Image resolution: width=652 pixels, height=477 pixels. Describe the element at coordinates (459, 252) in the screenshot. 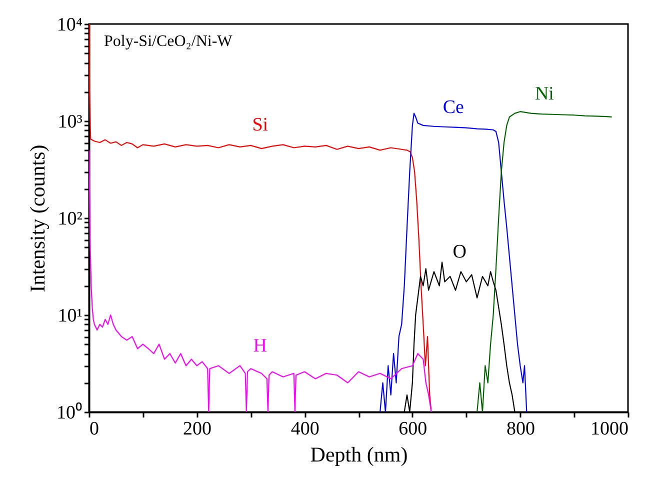

I see `series-label: O` at that location.